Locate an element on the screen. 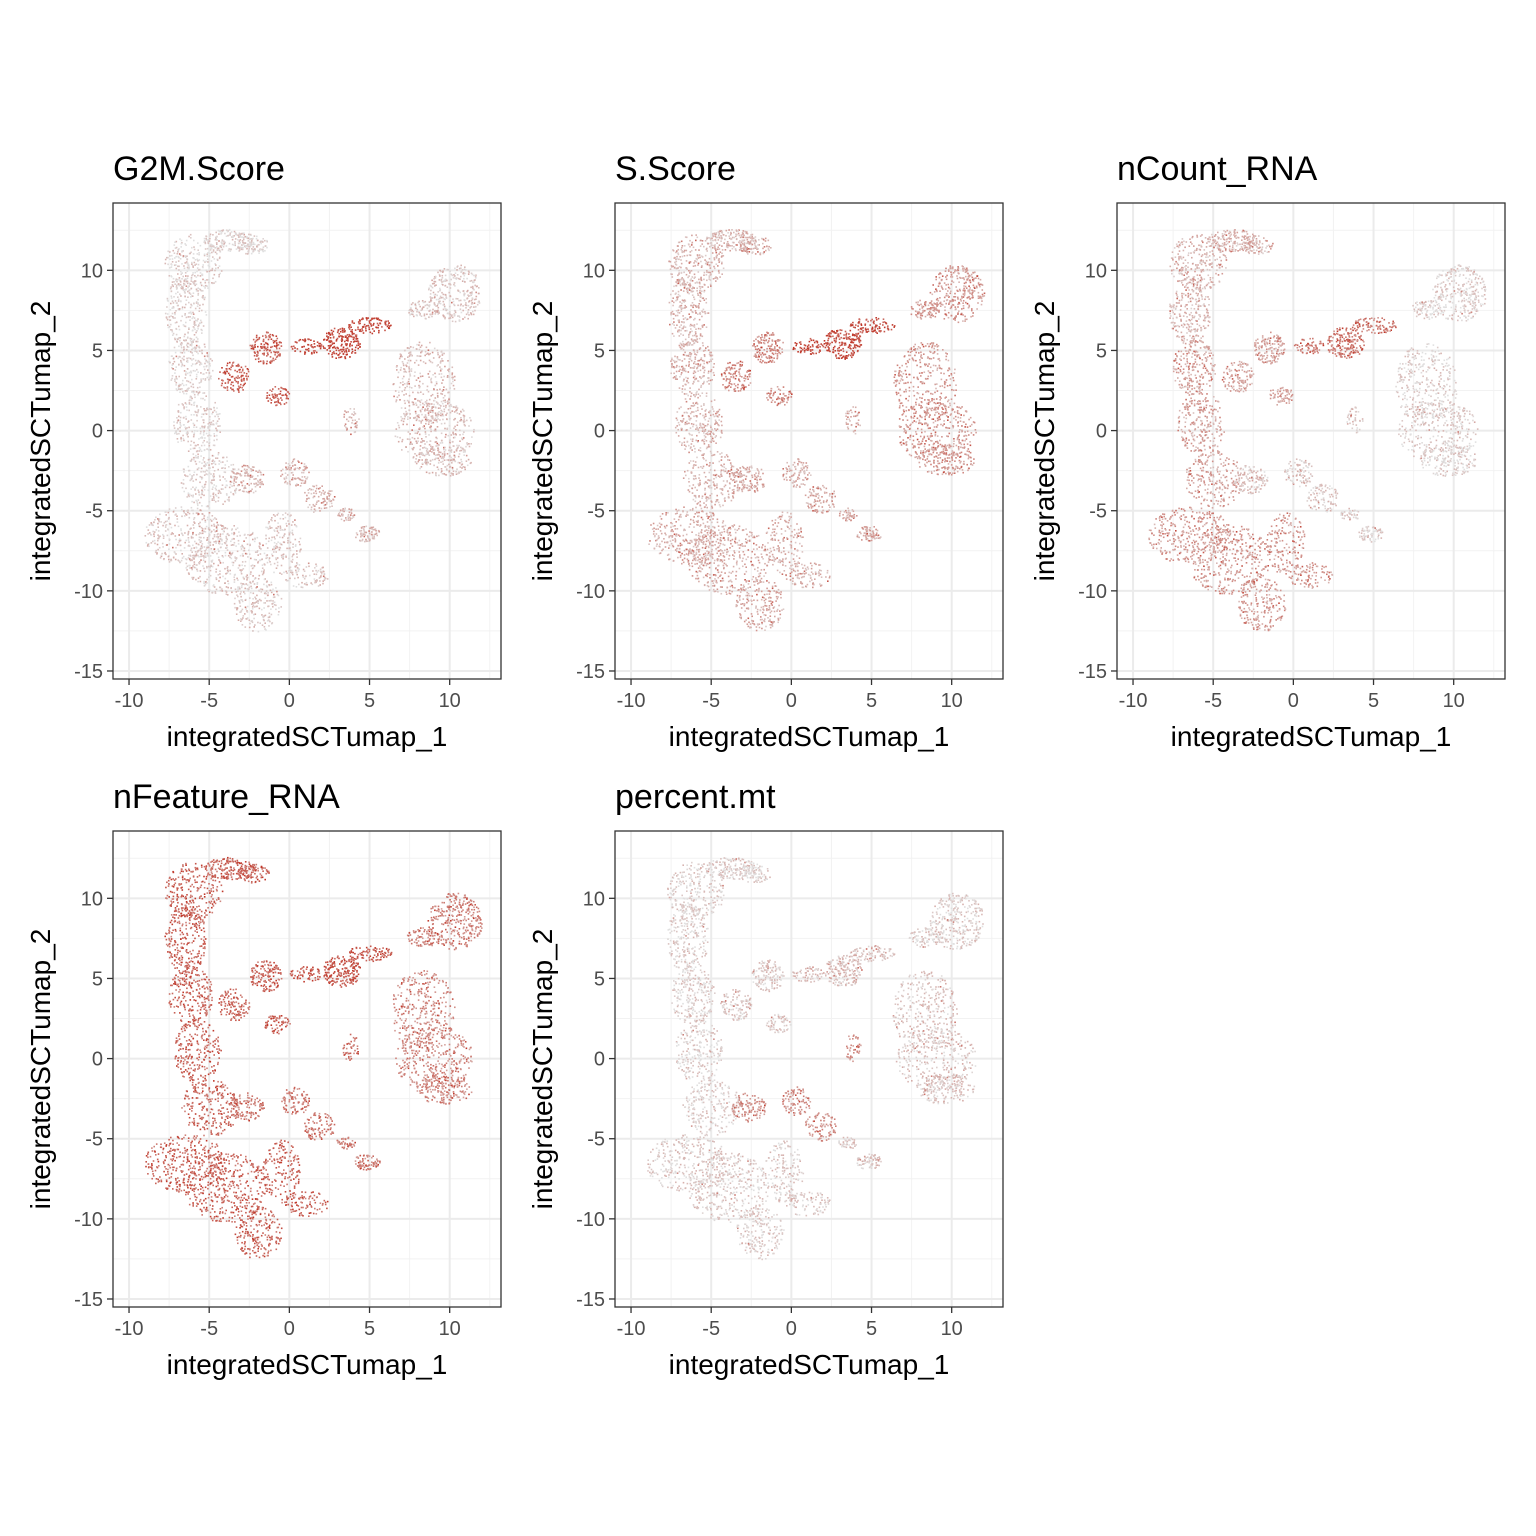  y-tick-label: 5 is located at coordinates (97, 351).